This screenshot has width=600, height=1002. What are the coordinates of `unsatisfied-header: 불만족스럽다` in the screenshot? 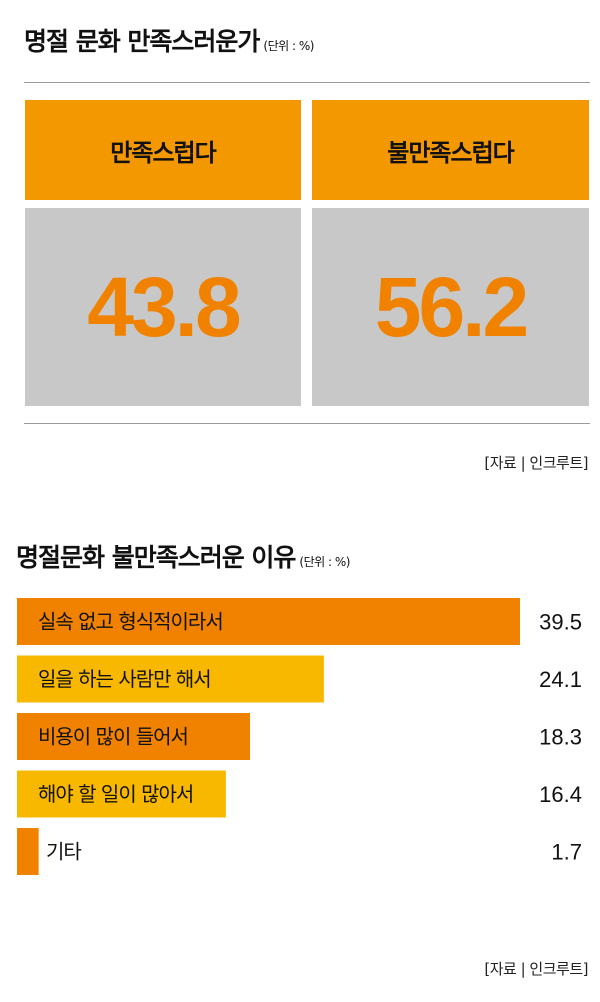 It's located at (450, 150).